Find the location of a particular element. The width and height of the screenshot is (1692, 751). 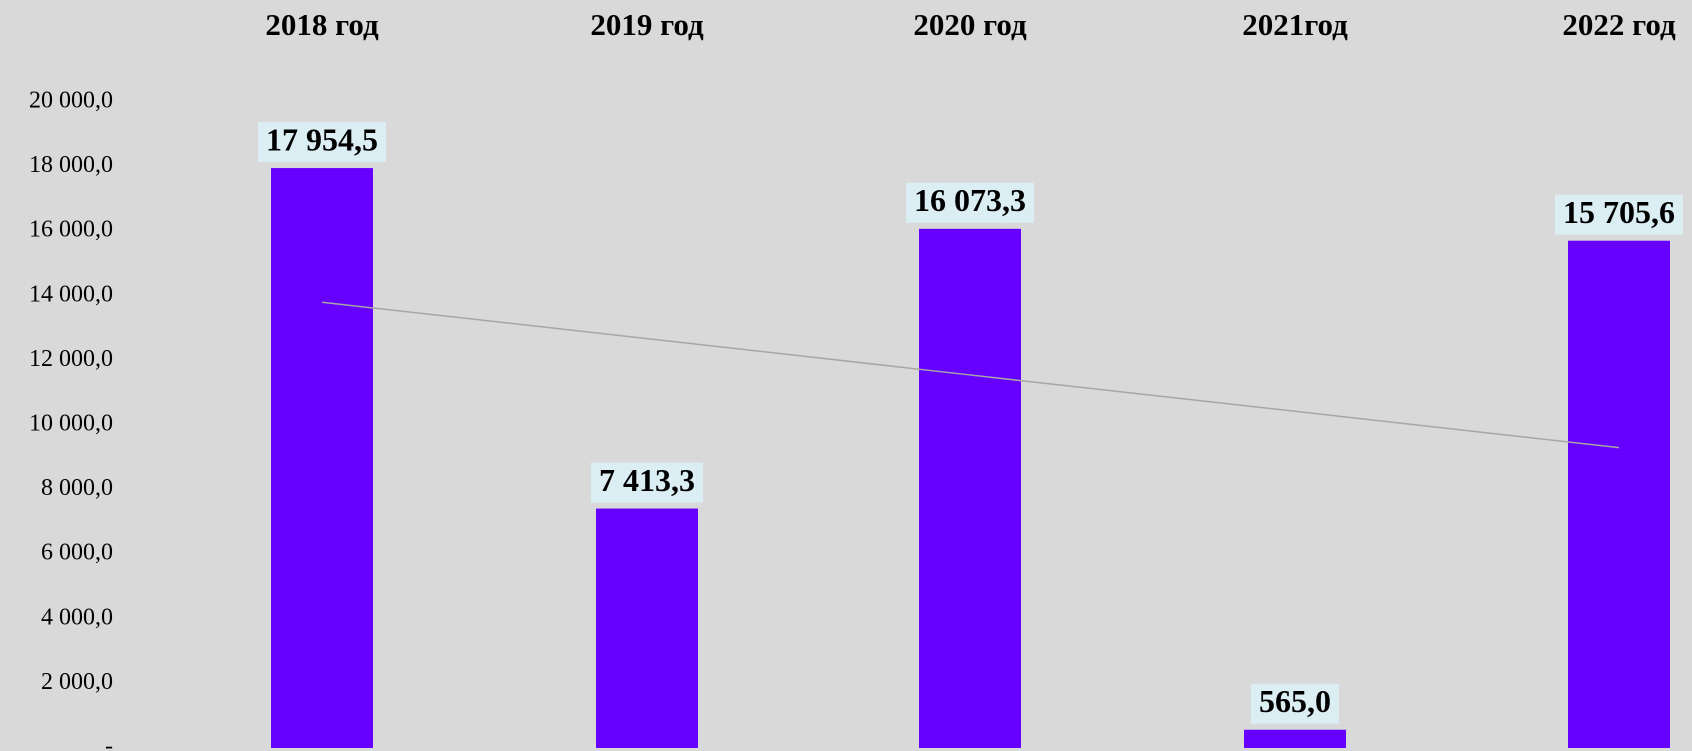

y-tick-label: 8 000,0 is located at coordinates (77, 488).